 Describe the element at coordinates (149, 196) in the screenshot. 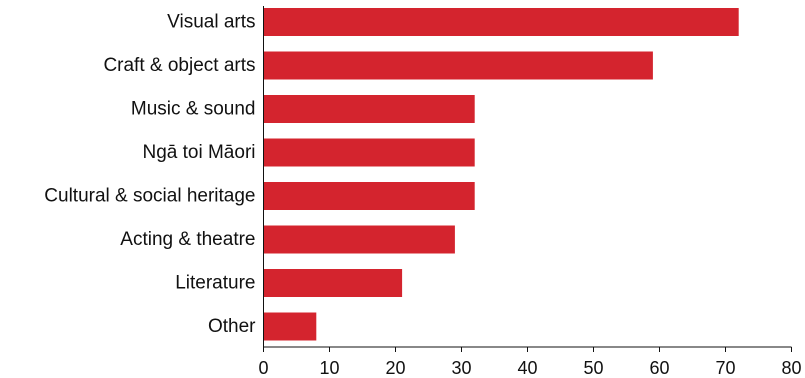

I see `category-label: Cultural & social heritage` at that location.